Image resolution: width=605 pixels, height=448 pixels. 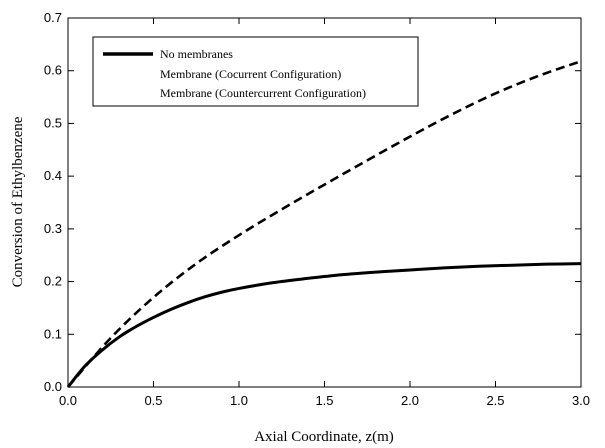 I want to click on x-tick-label: 2.0, so click(x=410, y=400).